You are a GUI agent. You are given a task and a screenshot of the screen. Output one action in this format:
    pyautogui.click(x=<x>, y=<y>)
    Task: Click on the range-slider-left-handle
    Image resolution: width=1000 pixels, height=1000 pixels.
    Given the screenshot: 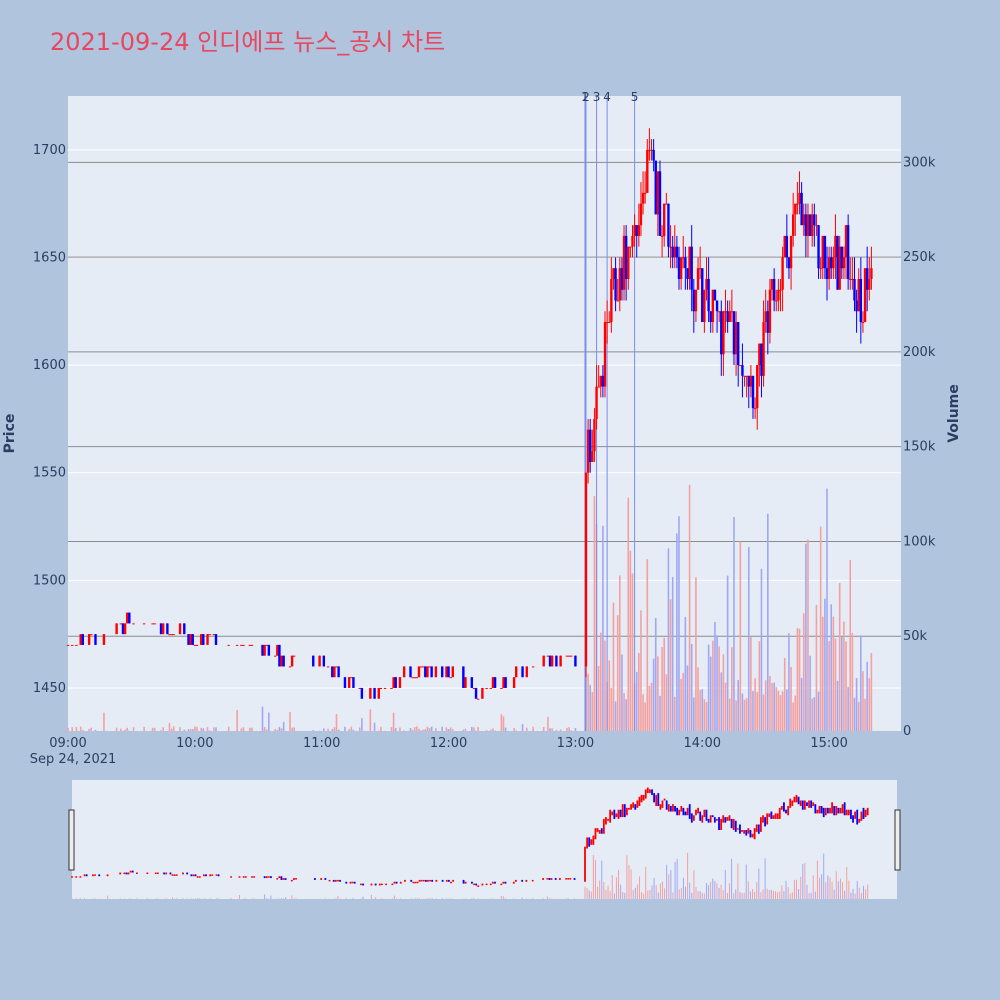 What is the action you would take?
    pyautogui.click(x=71, y=840)
    